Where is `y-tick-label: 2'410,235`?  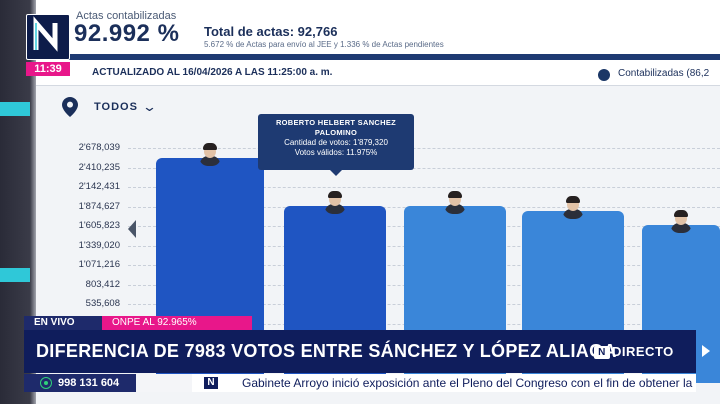
y-tick-label: 2'410,235 is located at coordinates (99, 167).